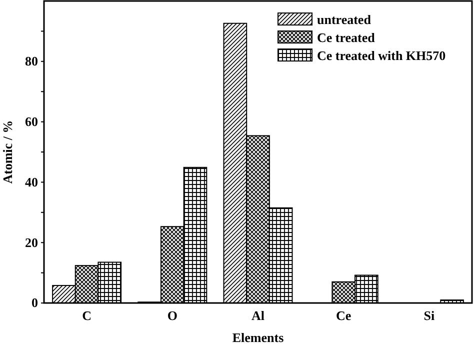  Describe the element at coordinates (31, 242) in the screenshot. I see `y-tick-label: 20` at that location.